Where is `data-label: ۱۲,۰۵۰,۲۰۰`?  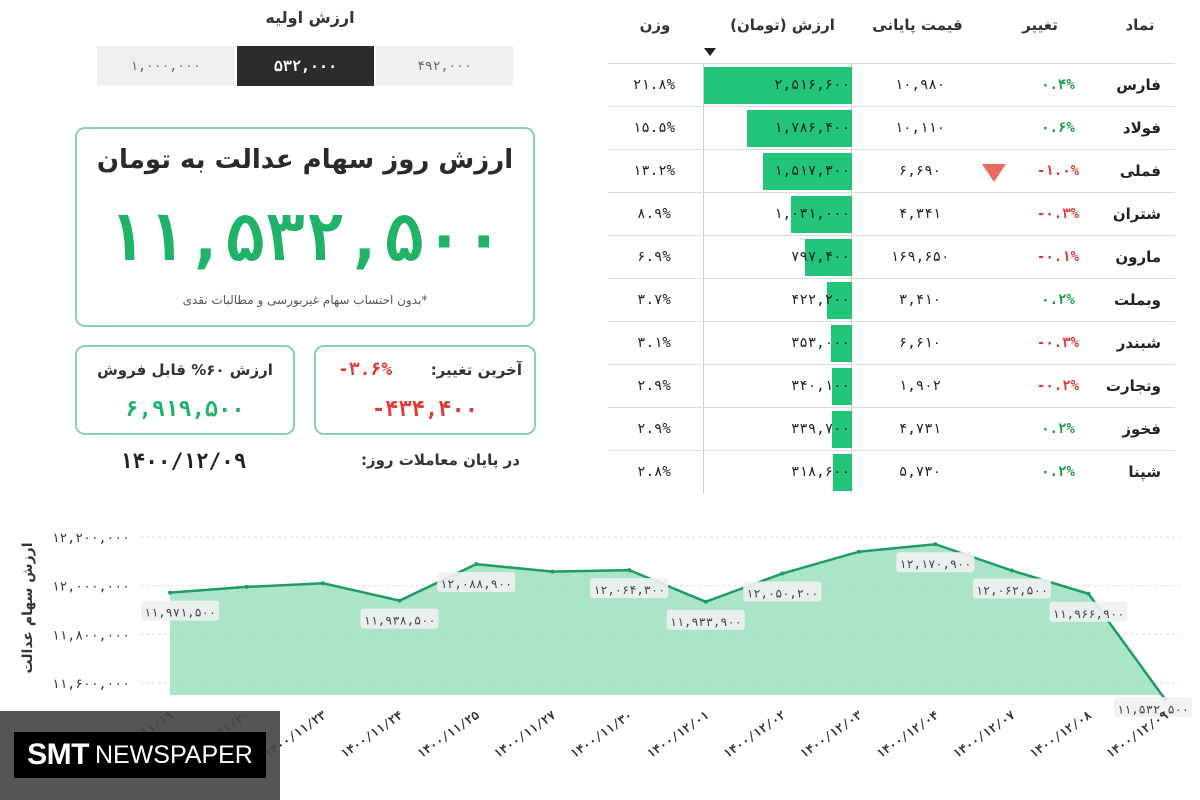
data-label: ۱۲,۰۵۰,۲۰۰ is located at coordinates (782, 594).